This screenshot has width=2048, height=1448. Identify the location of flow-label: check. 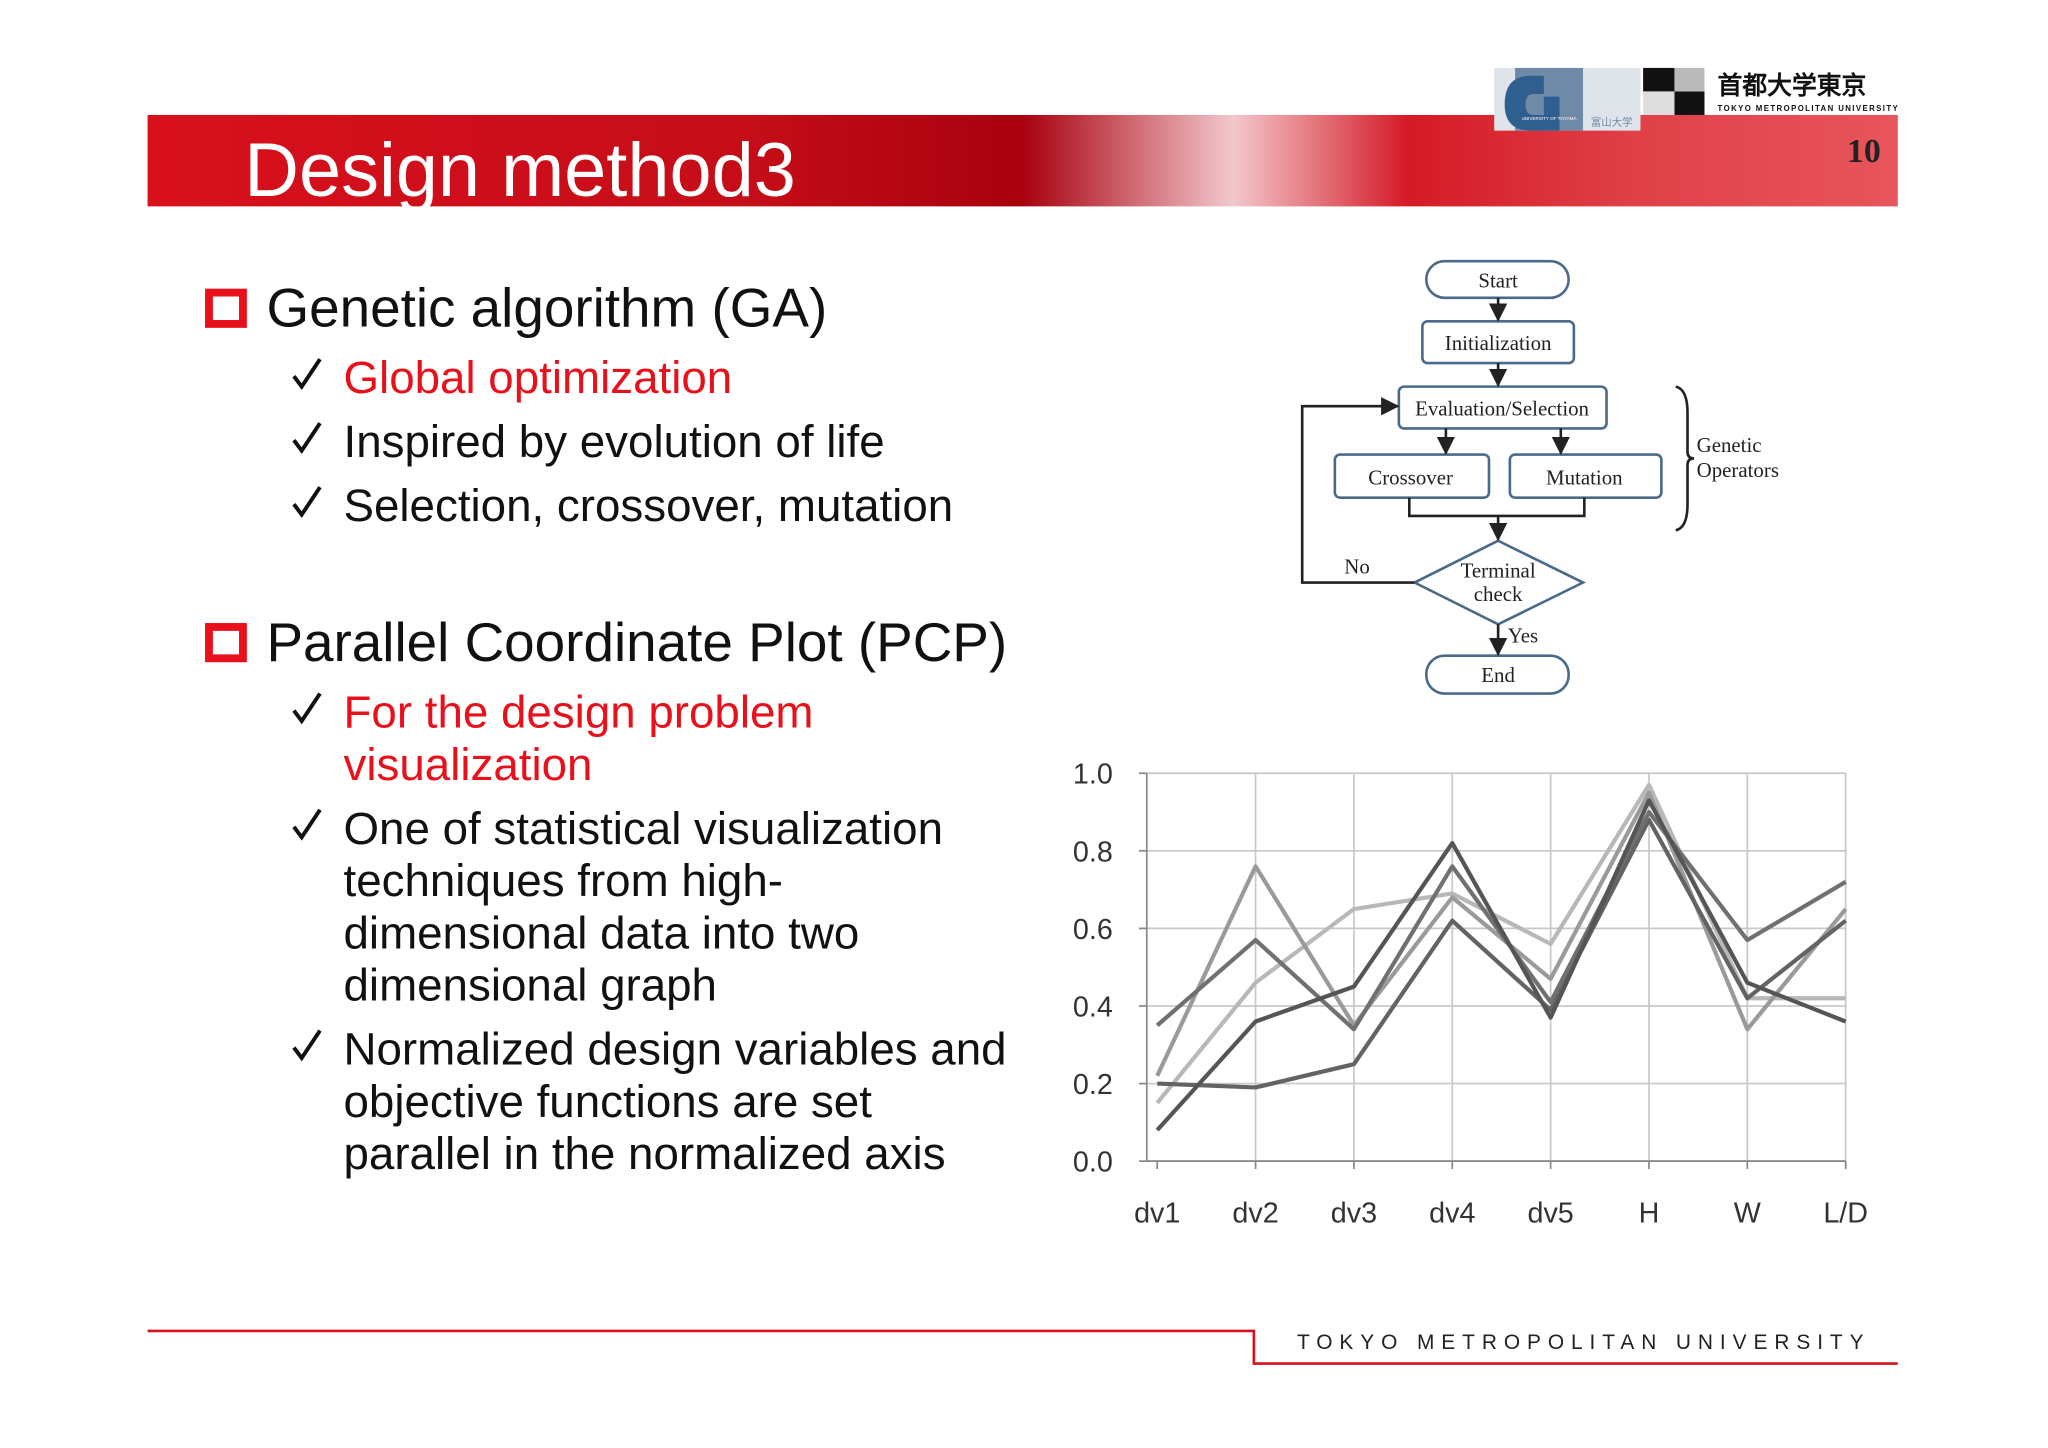
(1498, 594).